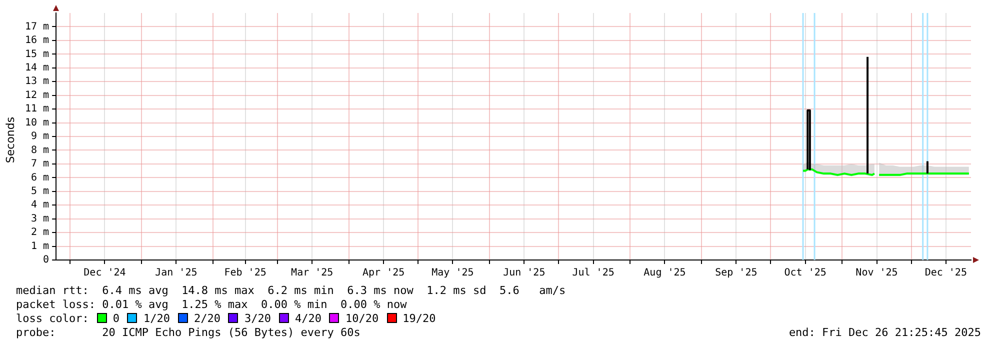  Describe the element at coordinates (593, 273) in the screenshot. I see `x-tick-label: Jul '25` at that location.